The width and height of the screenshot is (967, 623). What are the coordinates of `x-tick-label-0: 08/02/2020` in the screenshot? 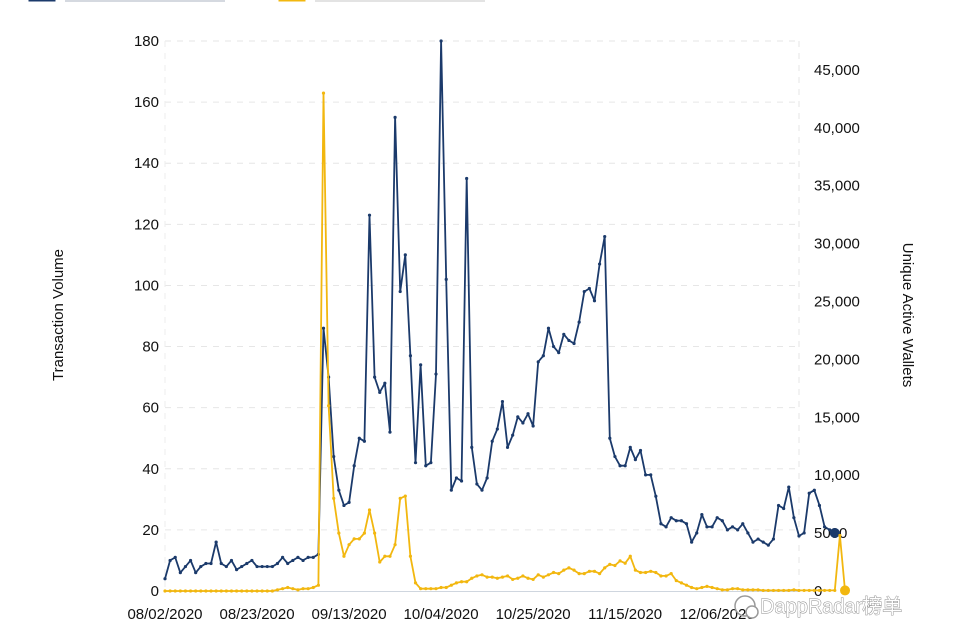 It's located at (164, 614).